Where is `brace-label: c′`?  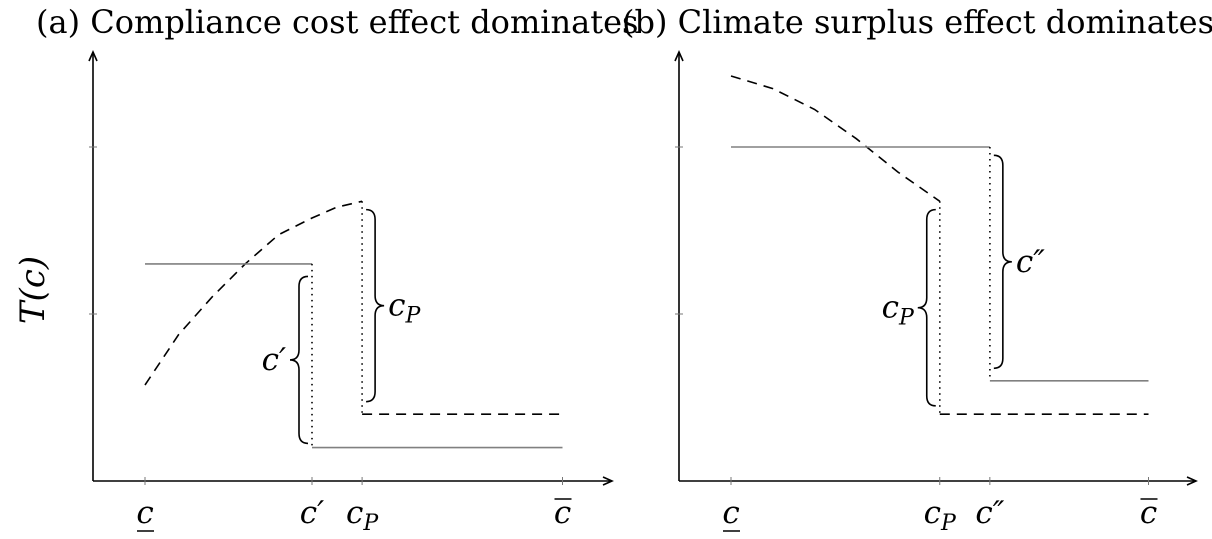
brace-label: c′ is located at coordinates (274, 360).